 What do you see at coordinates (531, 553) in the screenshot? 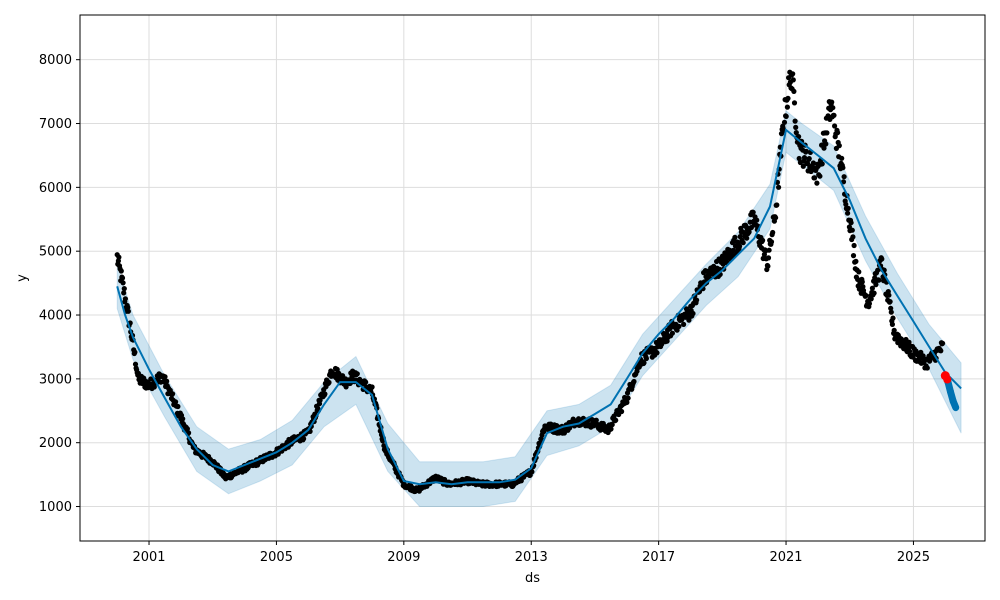
I see `x-axis-ticks: 2001 2005 2009 2013 2017 2021 2025` at bounding box center [531, 553].